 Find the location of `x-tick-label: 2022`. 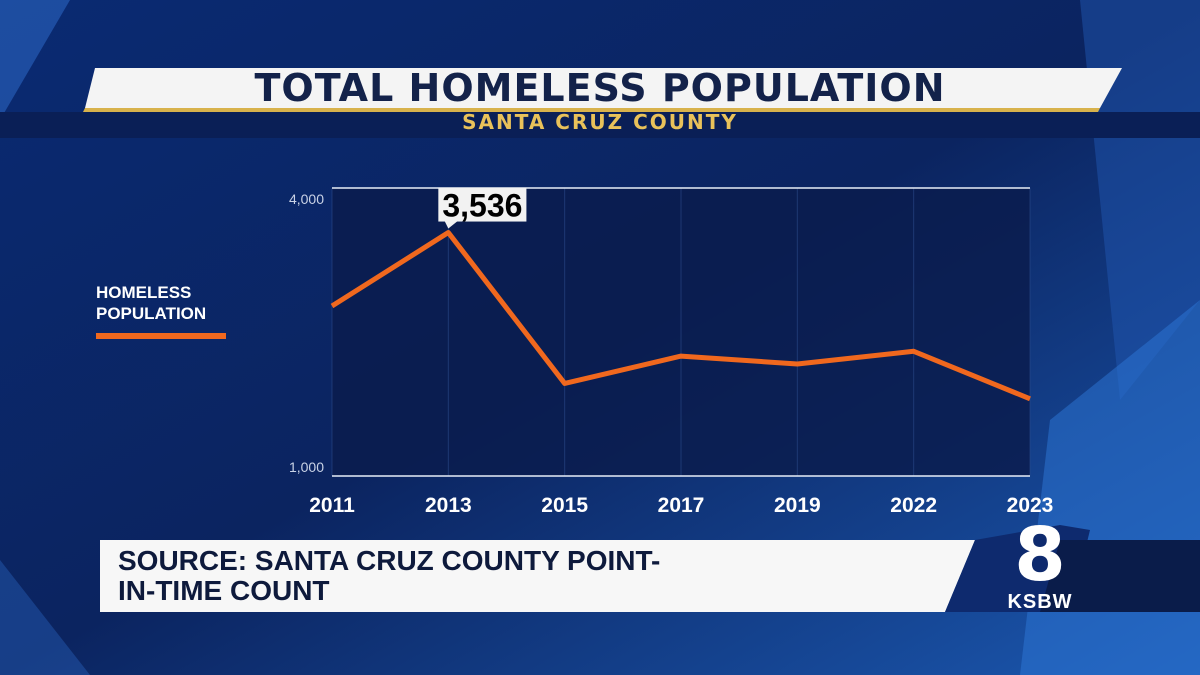

x-tick-label: 2022 is located at coordinates (913, 505).